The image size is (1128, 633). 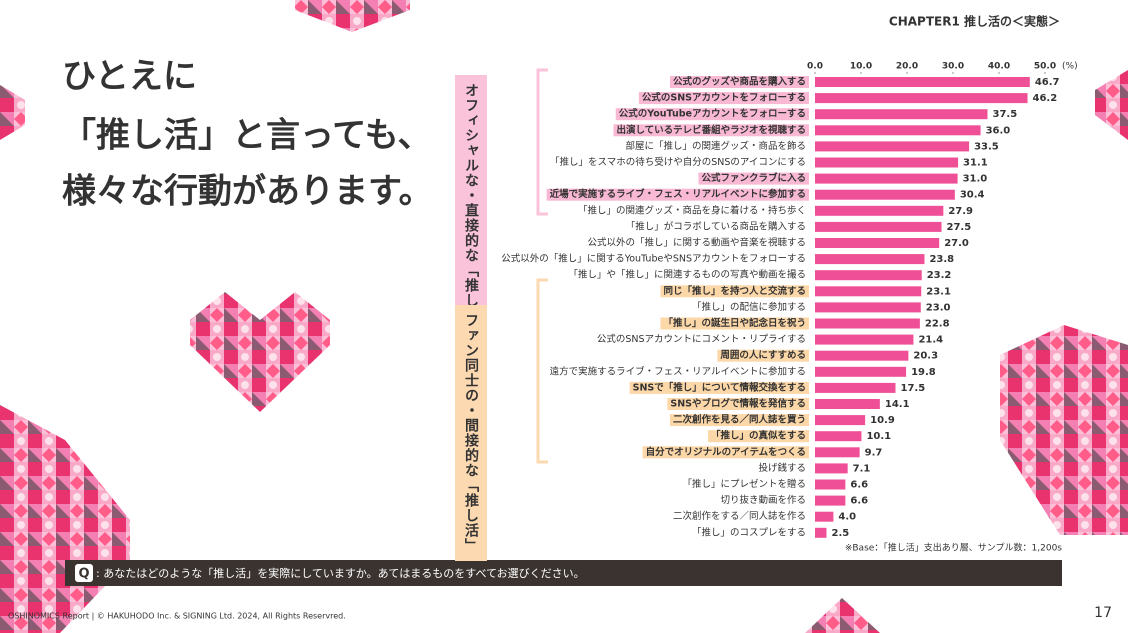 What do you see at coordinates (975, 163) in the screenshot?
I see `value-label: 31.1` at bounding box center [975, 163].